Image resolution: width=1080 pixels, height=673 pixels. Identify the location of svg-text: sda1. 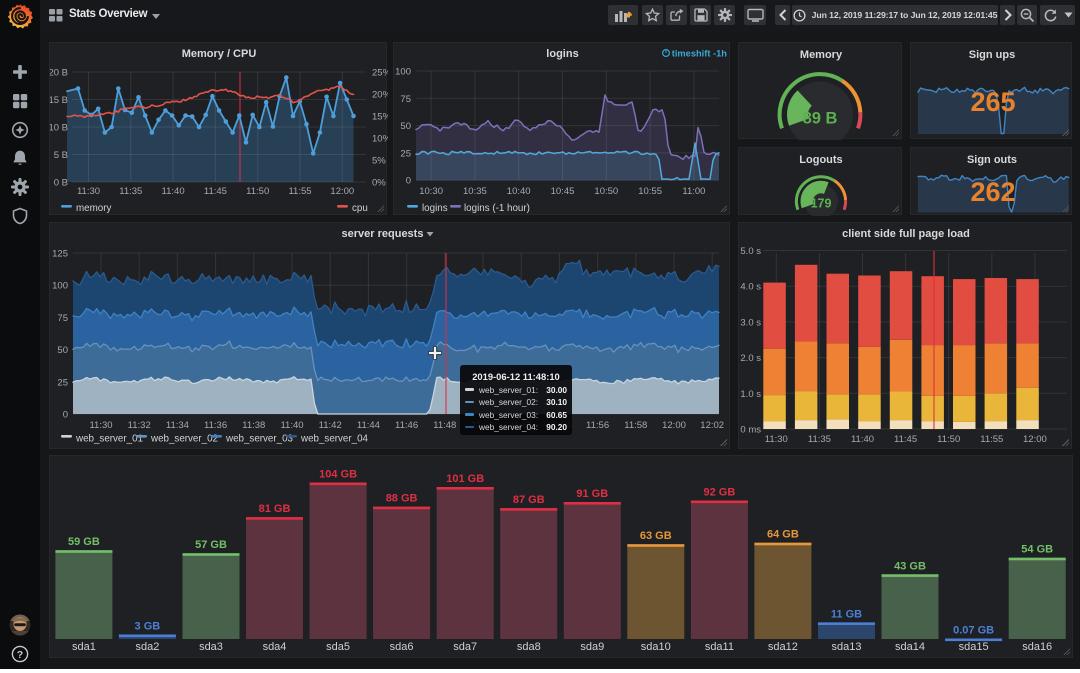
(84, 647).